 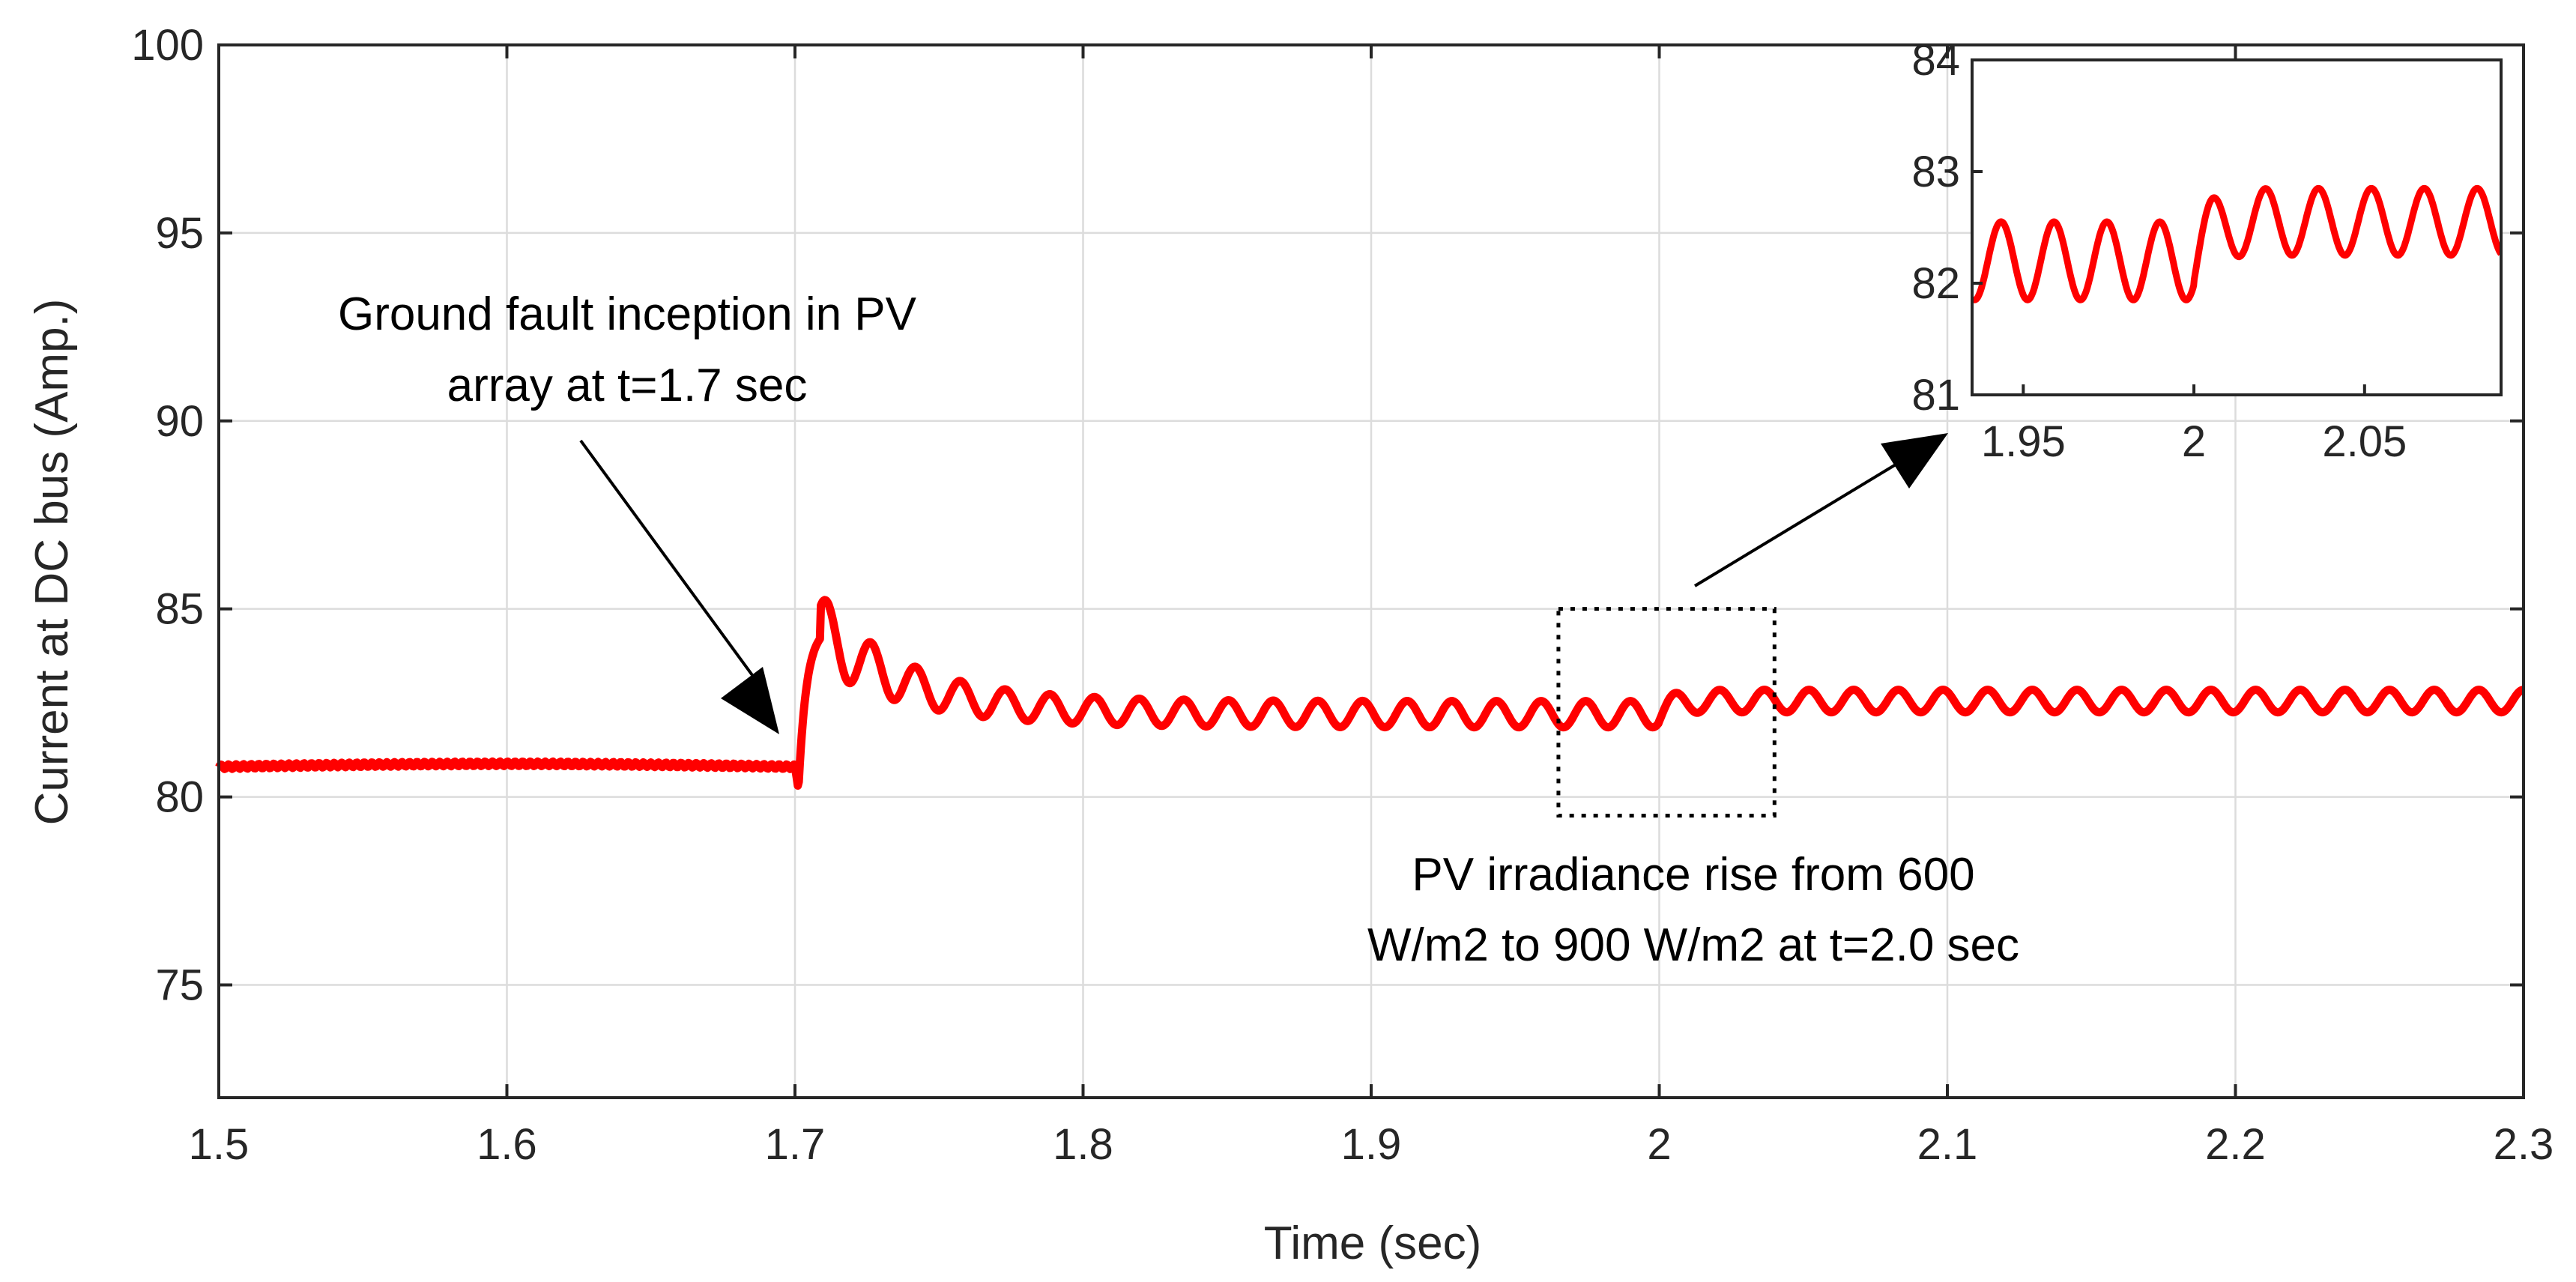 What do you see at coordinates (1935, 172) in the screenshot?
I see `inset-y-tick-label: 83` at bounding box center [1935, 172].